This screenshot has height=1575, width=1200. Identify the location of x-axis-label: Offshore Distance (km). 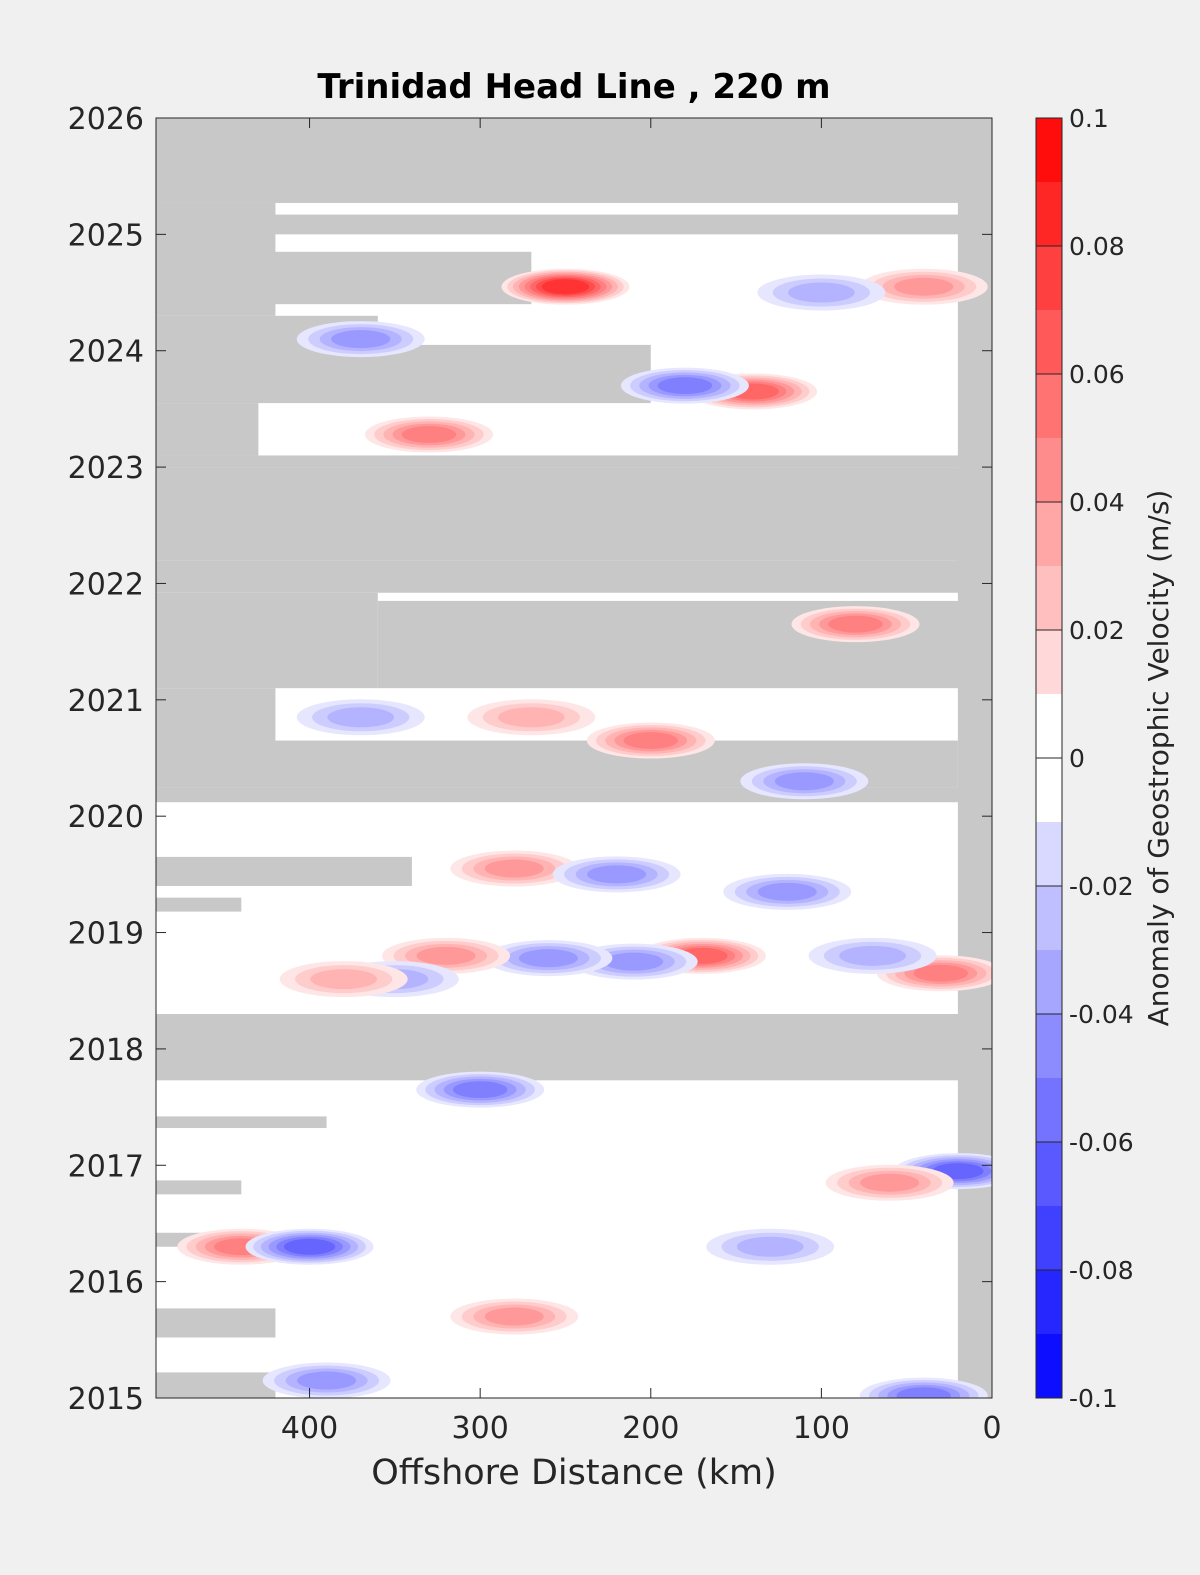
(574, 1473).